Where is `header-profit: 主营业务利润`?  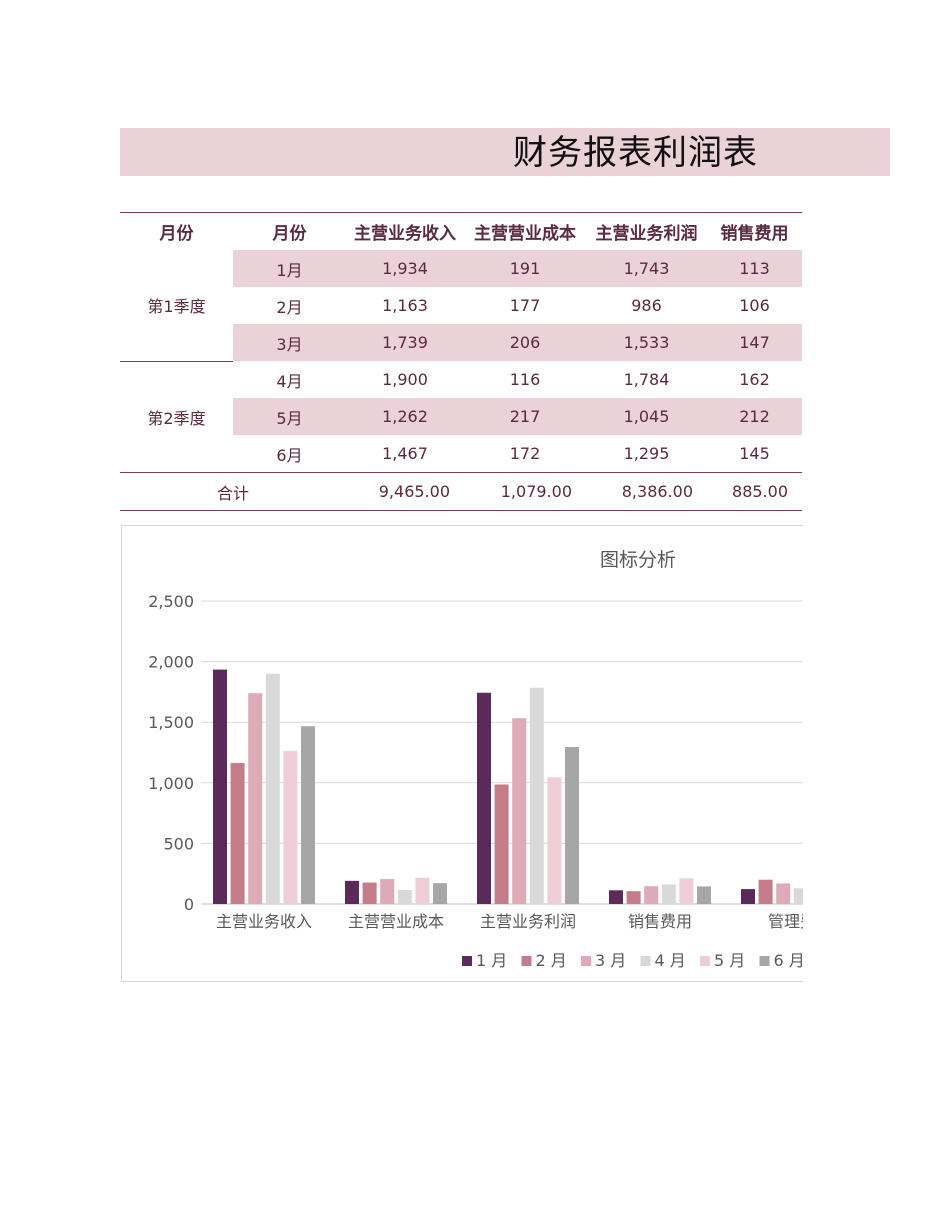
header-profit: 主营业务利润 is located at coordinates (646, 231).